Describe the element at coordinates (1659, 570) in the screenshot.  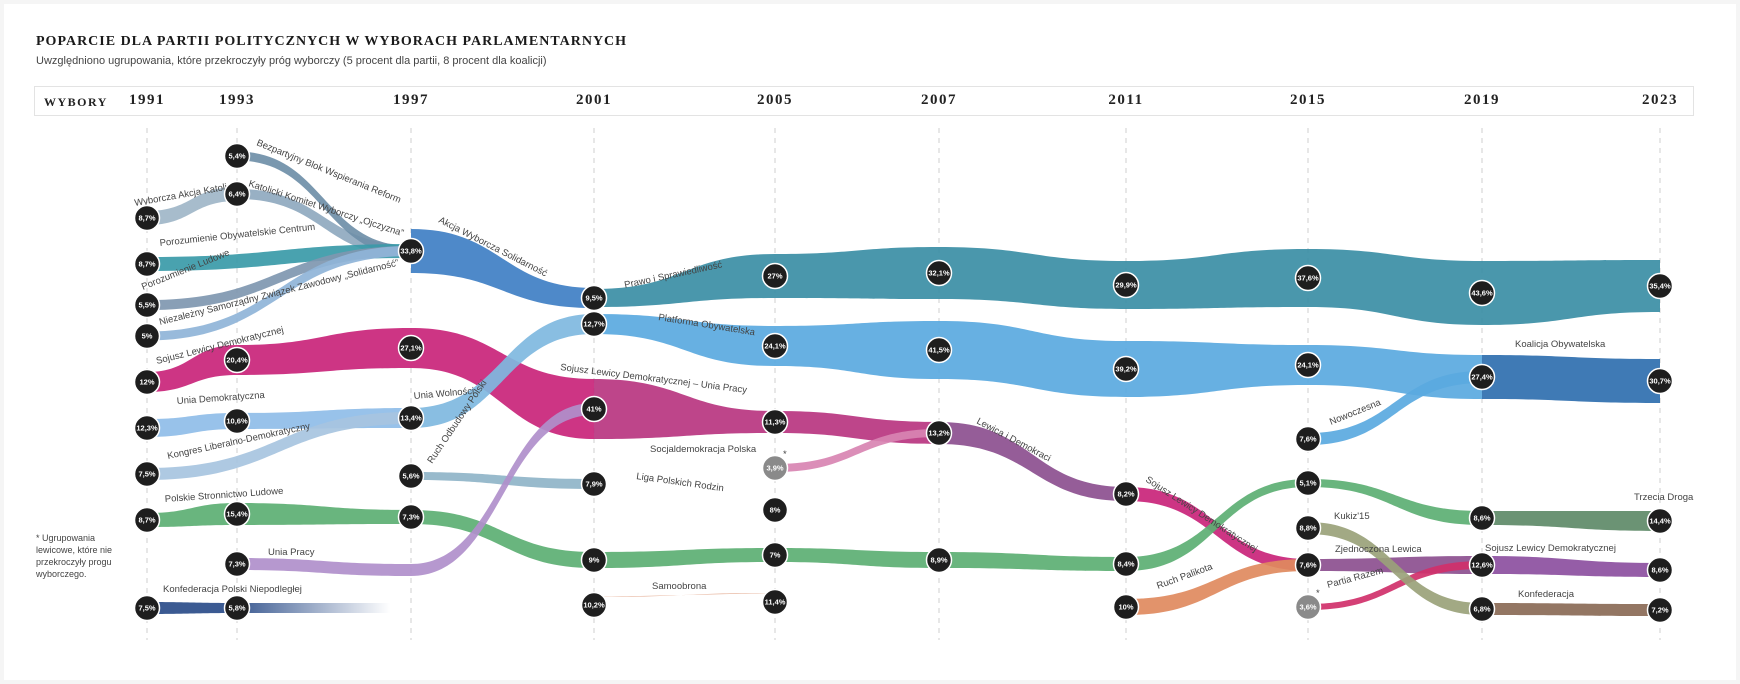
I see `node-value: 8,6%` at that location.